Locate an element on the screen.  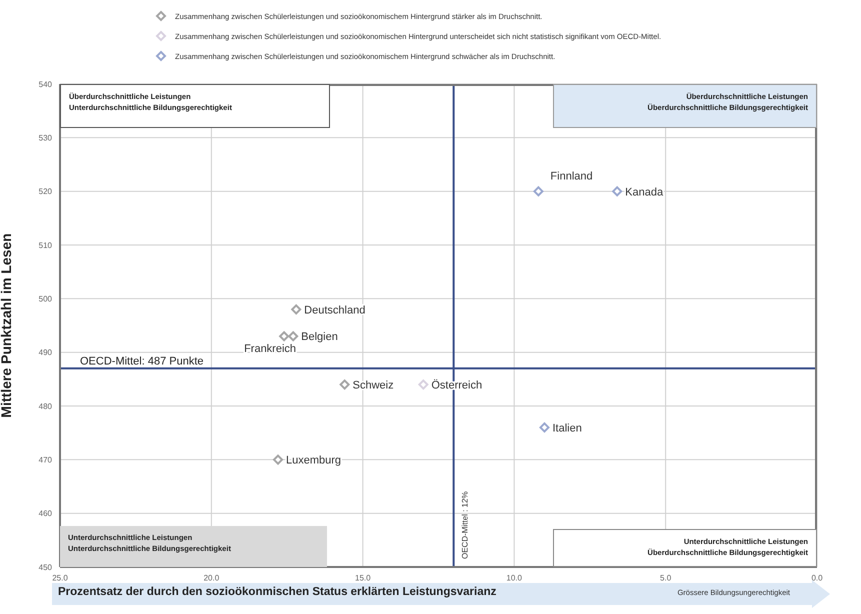
ref-line-label: OECD-Mittel: 487 Punkte is located at coordinates (142, 361).